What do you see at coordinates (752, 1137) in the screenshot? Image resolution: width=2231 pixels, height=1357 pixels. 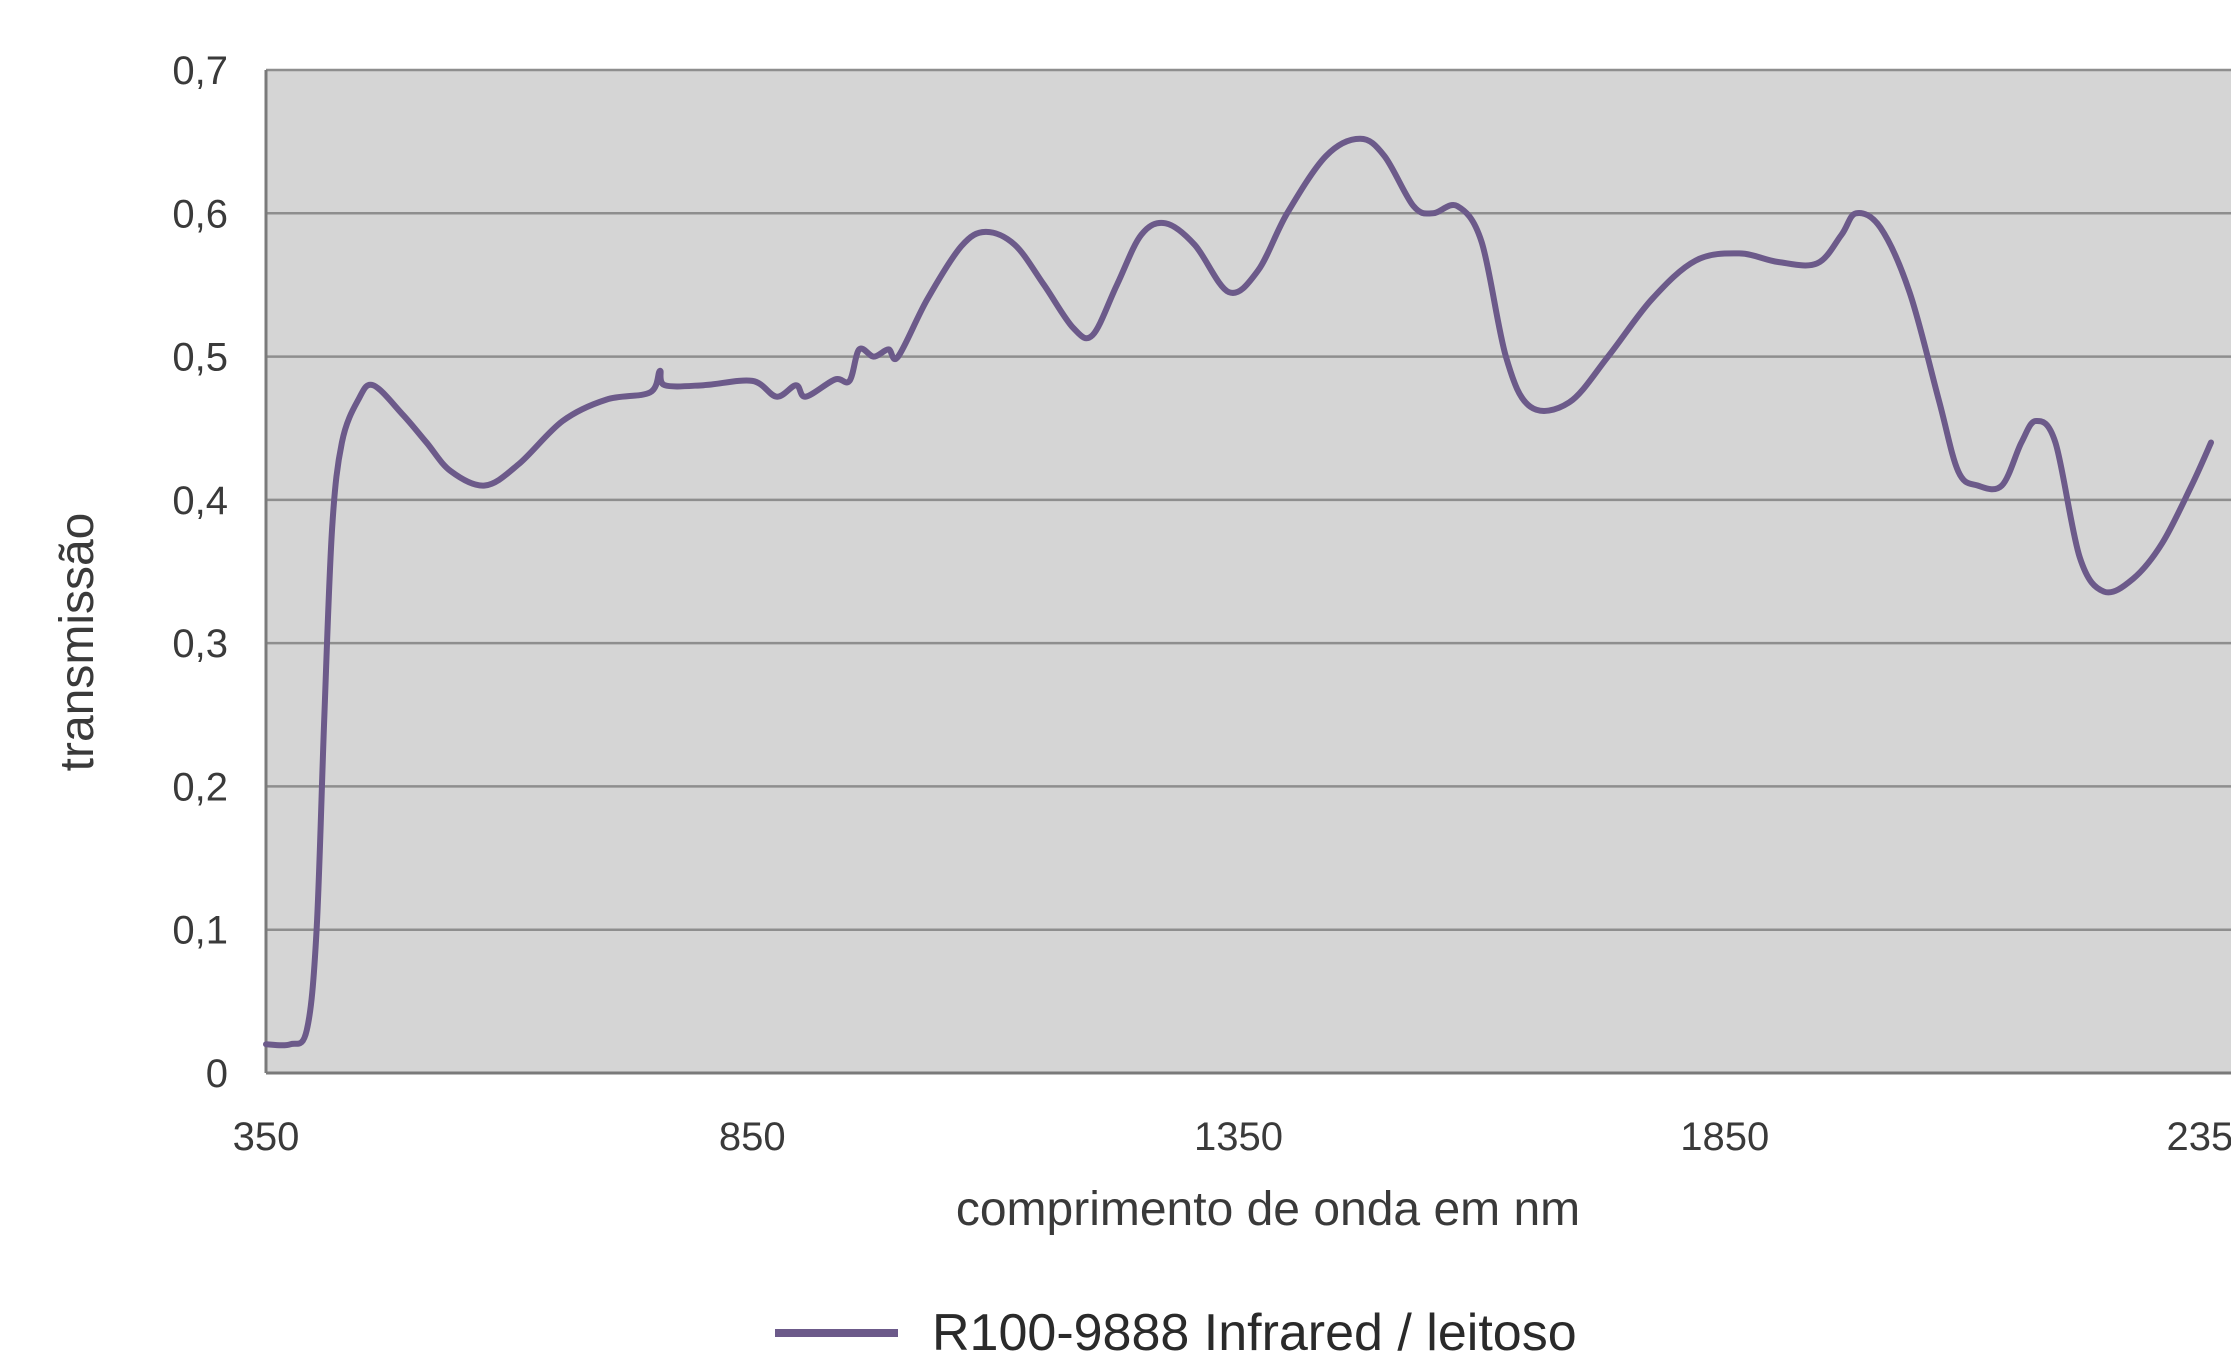 I see `x-tick-label: 850` at bounding box center [752, 1137].